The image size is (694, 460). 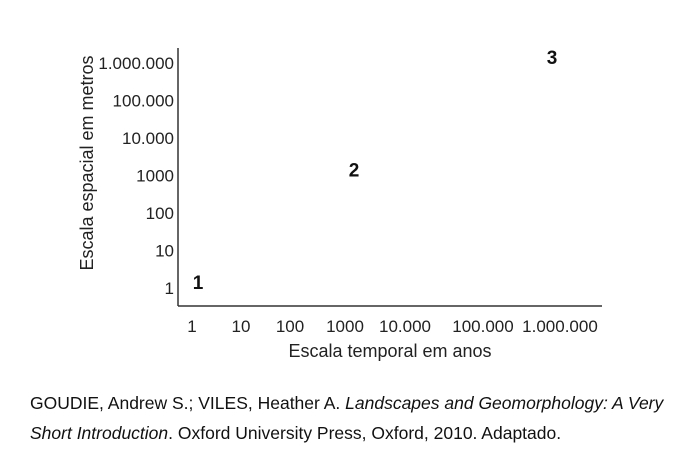 I want to click on y-tick-label: 10.000, so click(x=148, y=138).